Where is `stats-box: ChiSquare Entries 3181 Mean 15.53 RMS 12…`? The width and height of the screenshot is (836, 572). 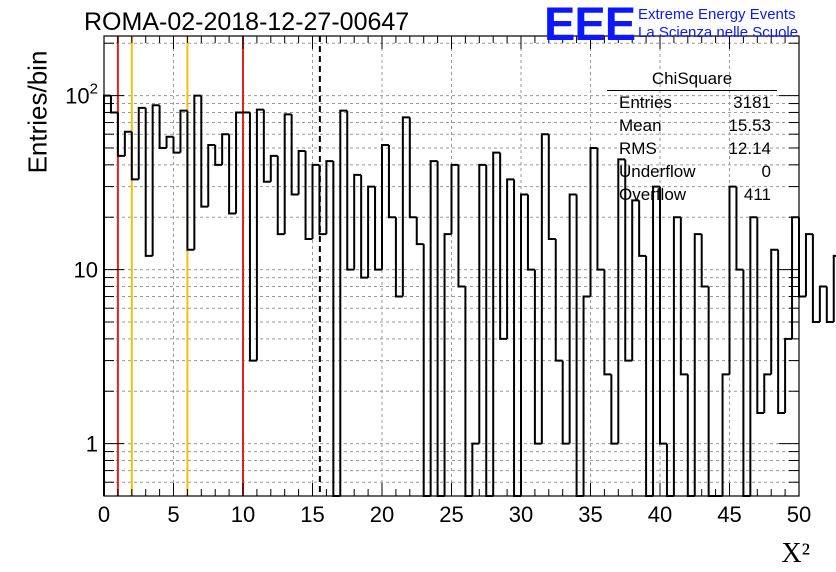
stats-box: ChiSquare Entries 3181 Mean 15.53 RMS 12… is located at coordinates (692, 137).